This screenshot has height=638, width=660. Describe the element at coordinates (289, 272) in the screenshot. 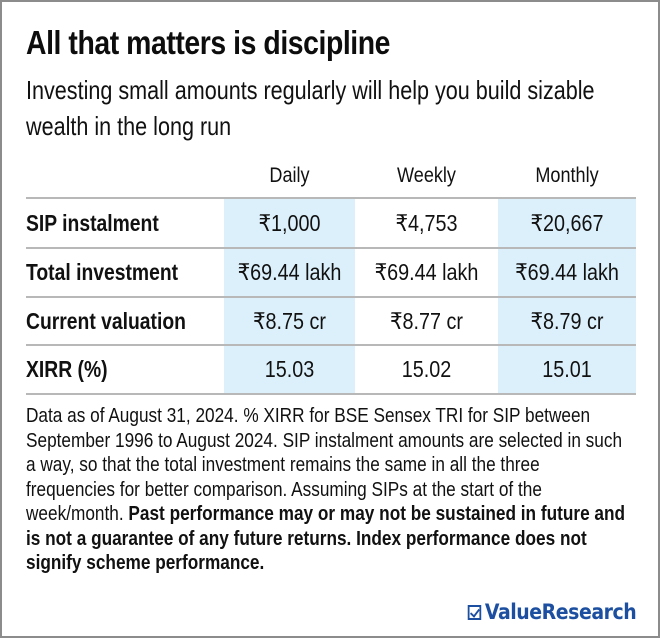

I see `cell-daily: ₹69.44 lakh` at that location.